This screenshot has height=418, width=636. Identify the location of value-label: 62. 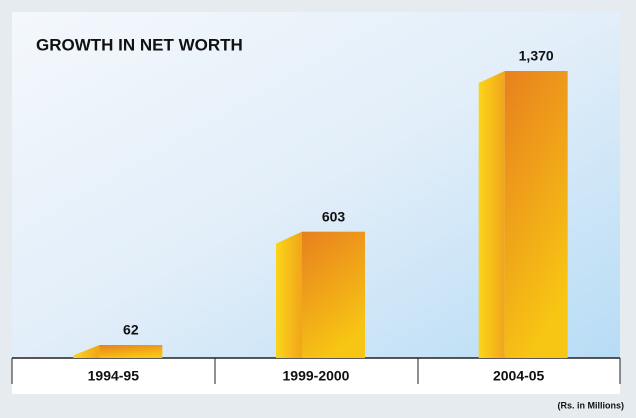
(131, 330).